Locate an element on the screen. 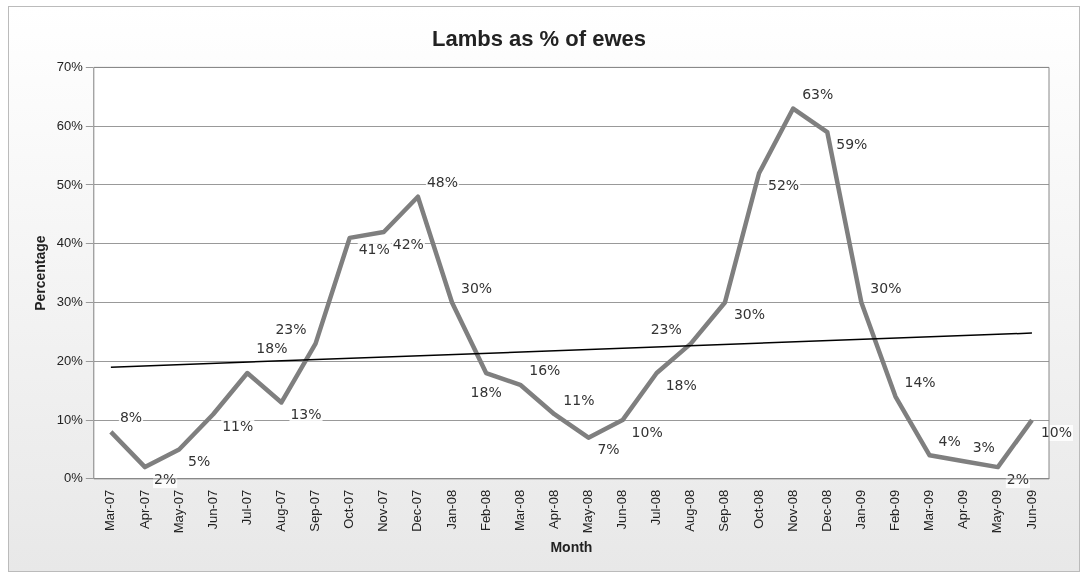 This screenshot has width=1082, height=574. x-tick-label: Aug-08 is located at coordinates (690, 510).